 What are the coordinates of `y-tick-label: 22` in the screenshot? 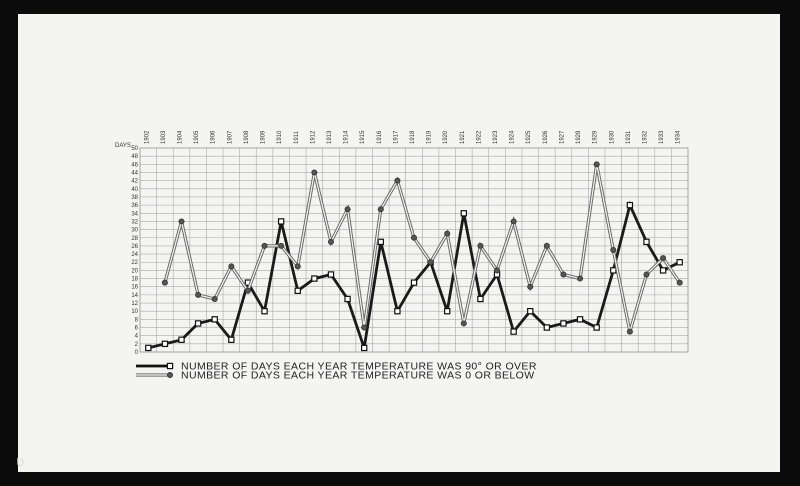 It's located at (134, 263).